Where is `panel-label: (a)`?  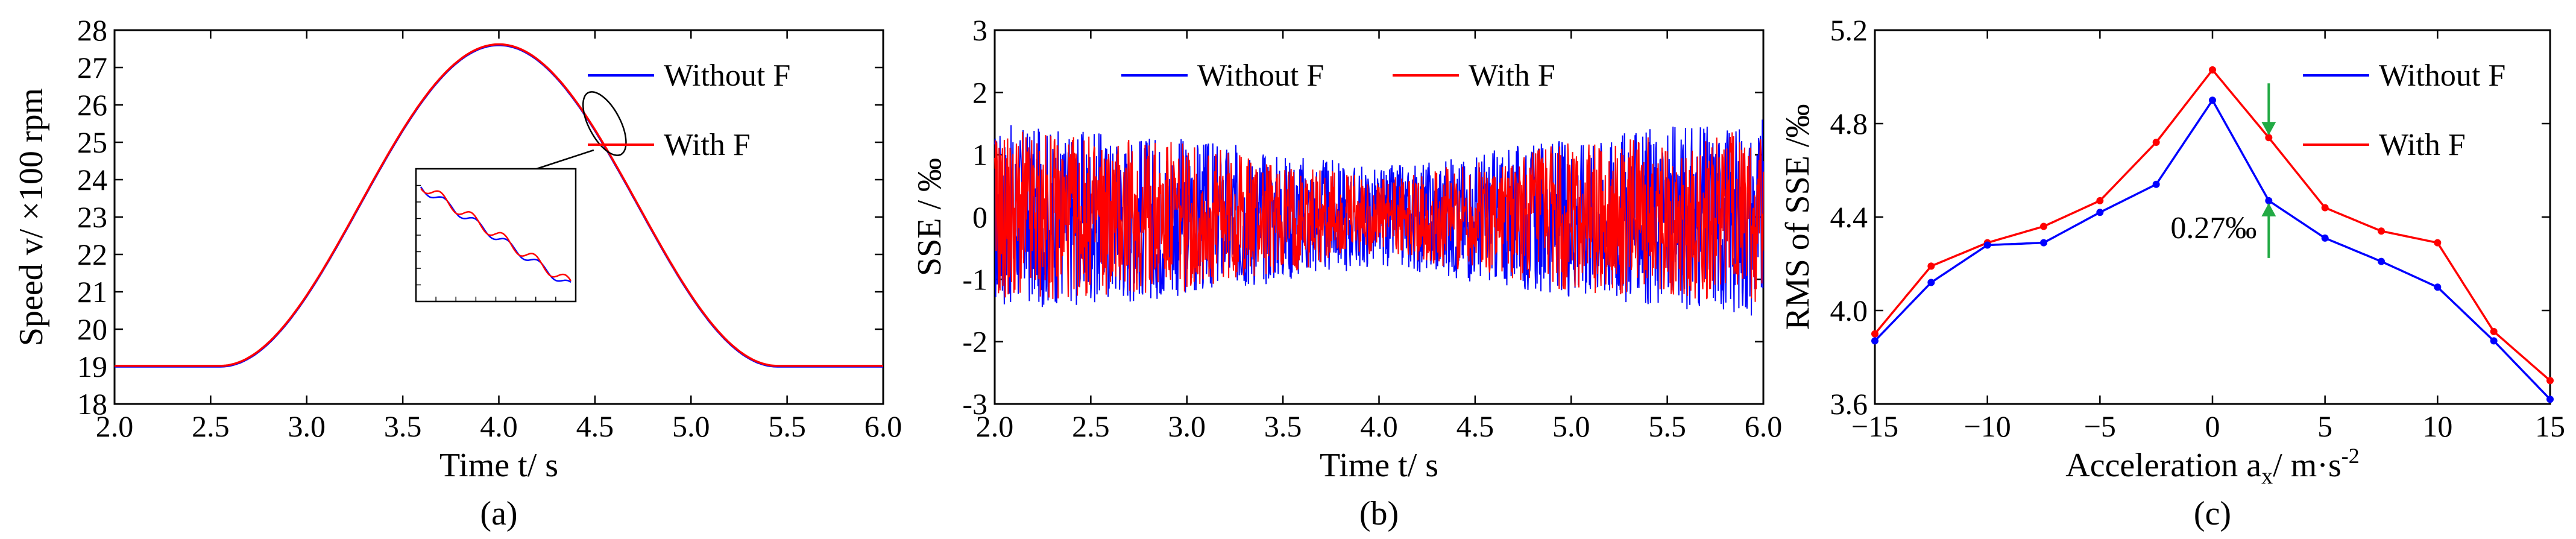
panel-label: (a) is located at coordinates (498, 513).